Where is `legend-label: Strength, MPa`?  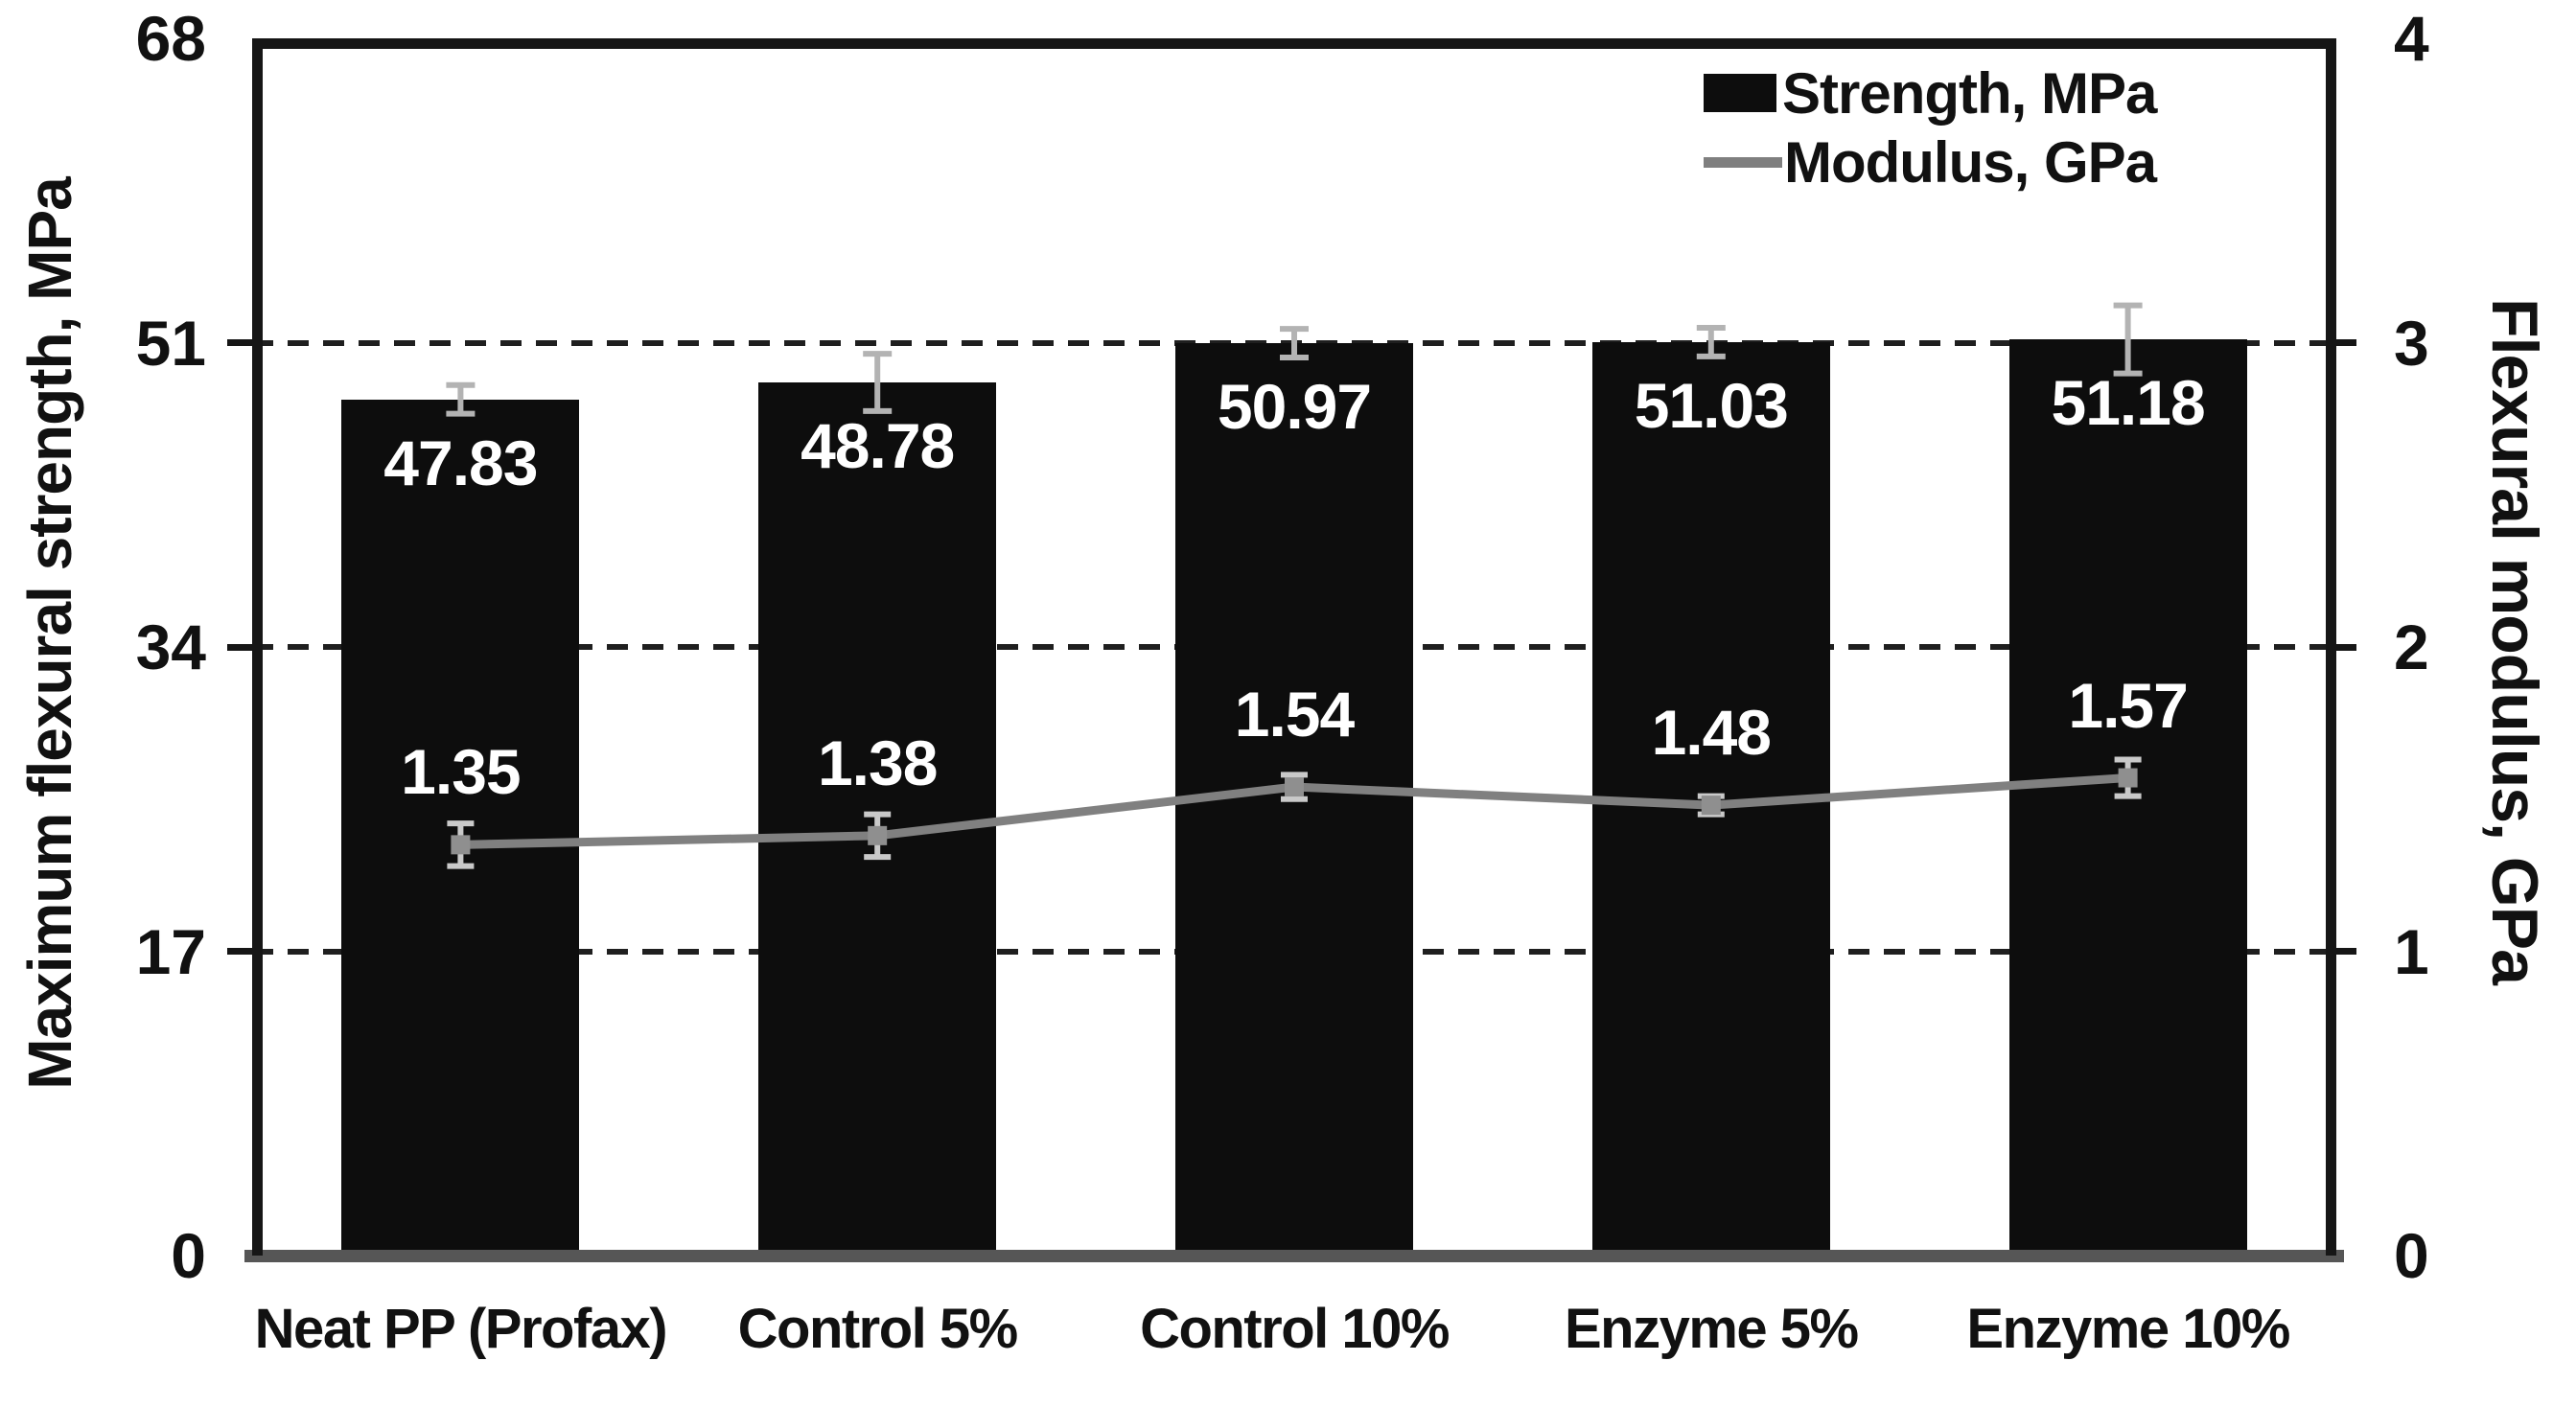 legend-label: Strength, MPa is located at coordinates (1970, 93).